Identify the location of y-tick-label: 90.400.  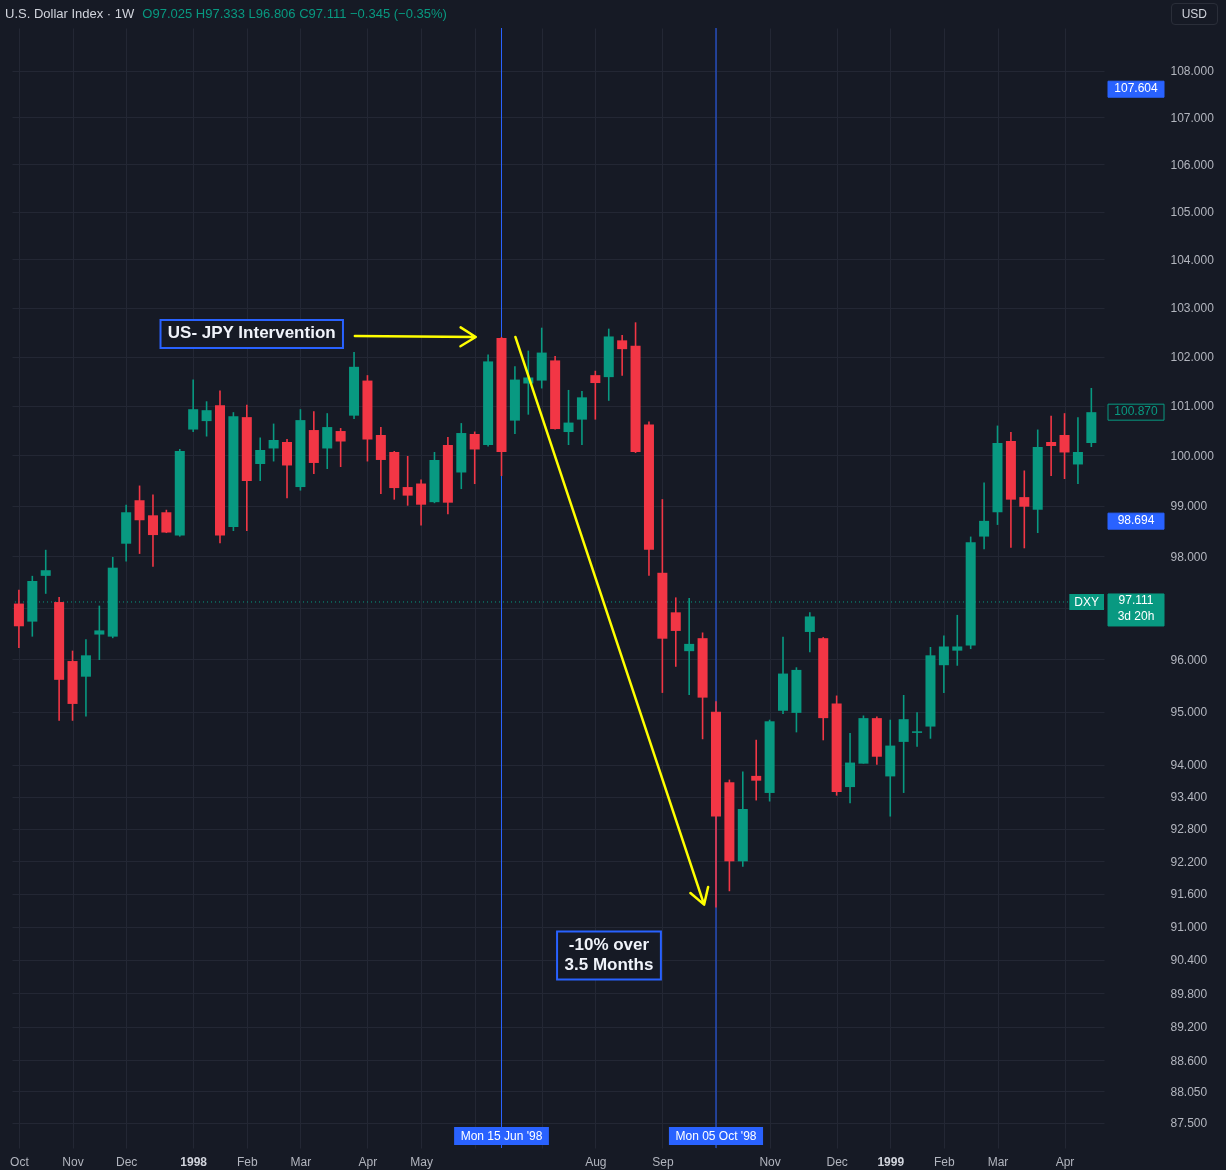
(1189, 960).